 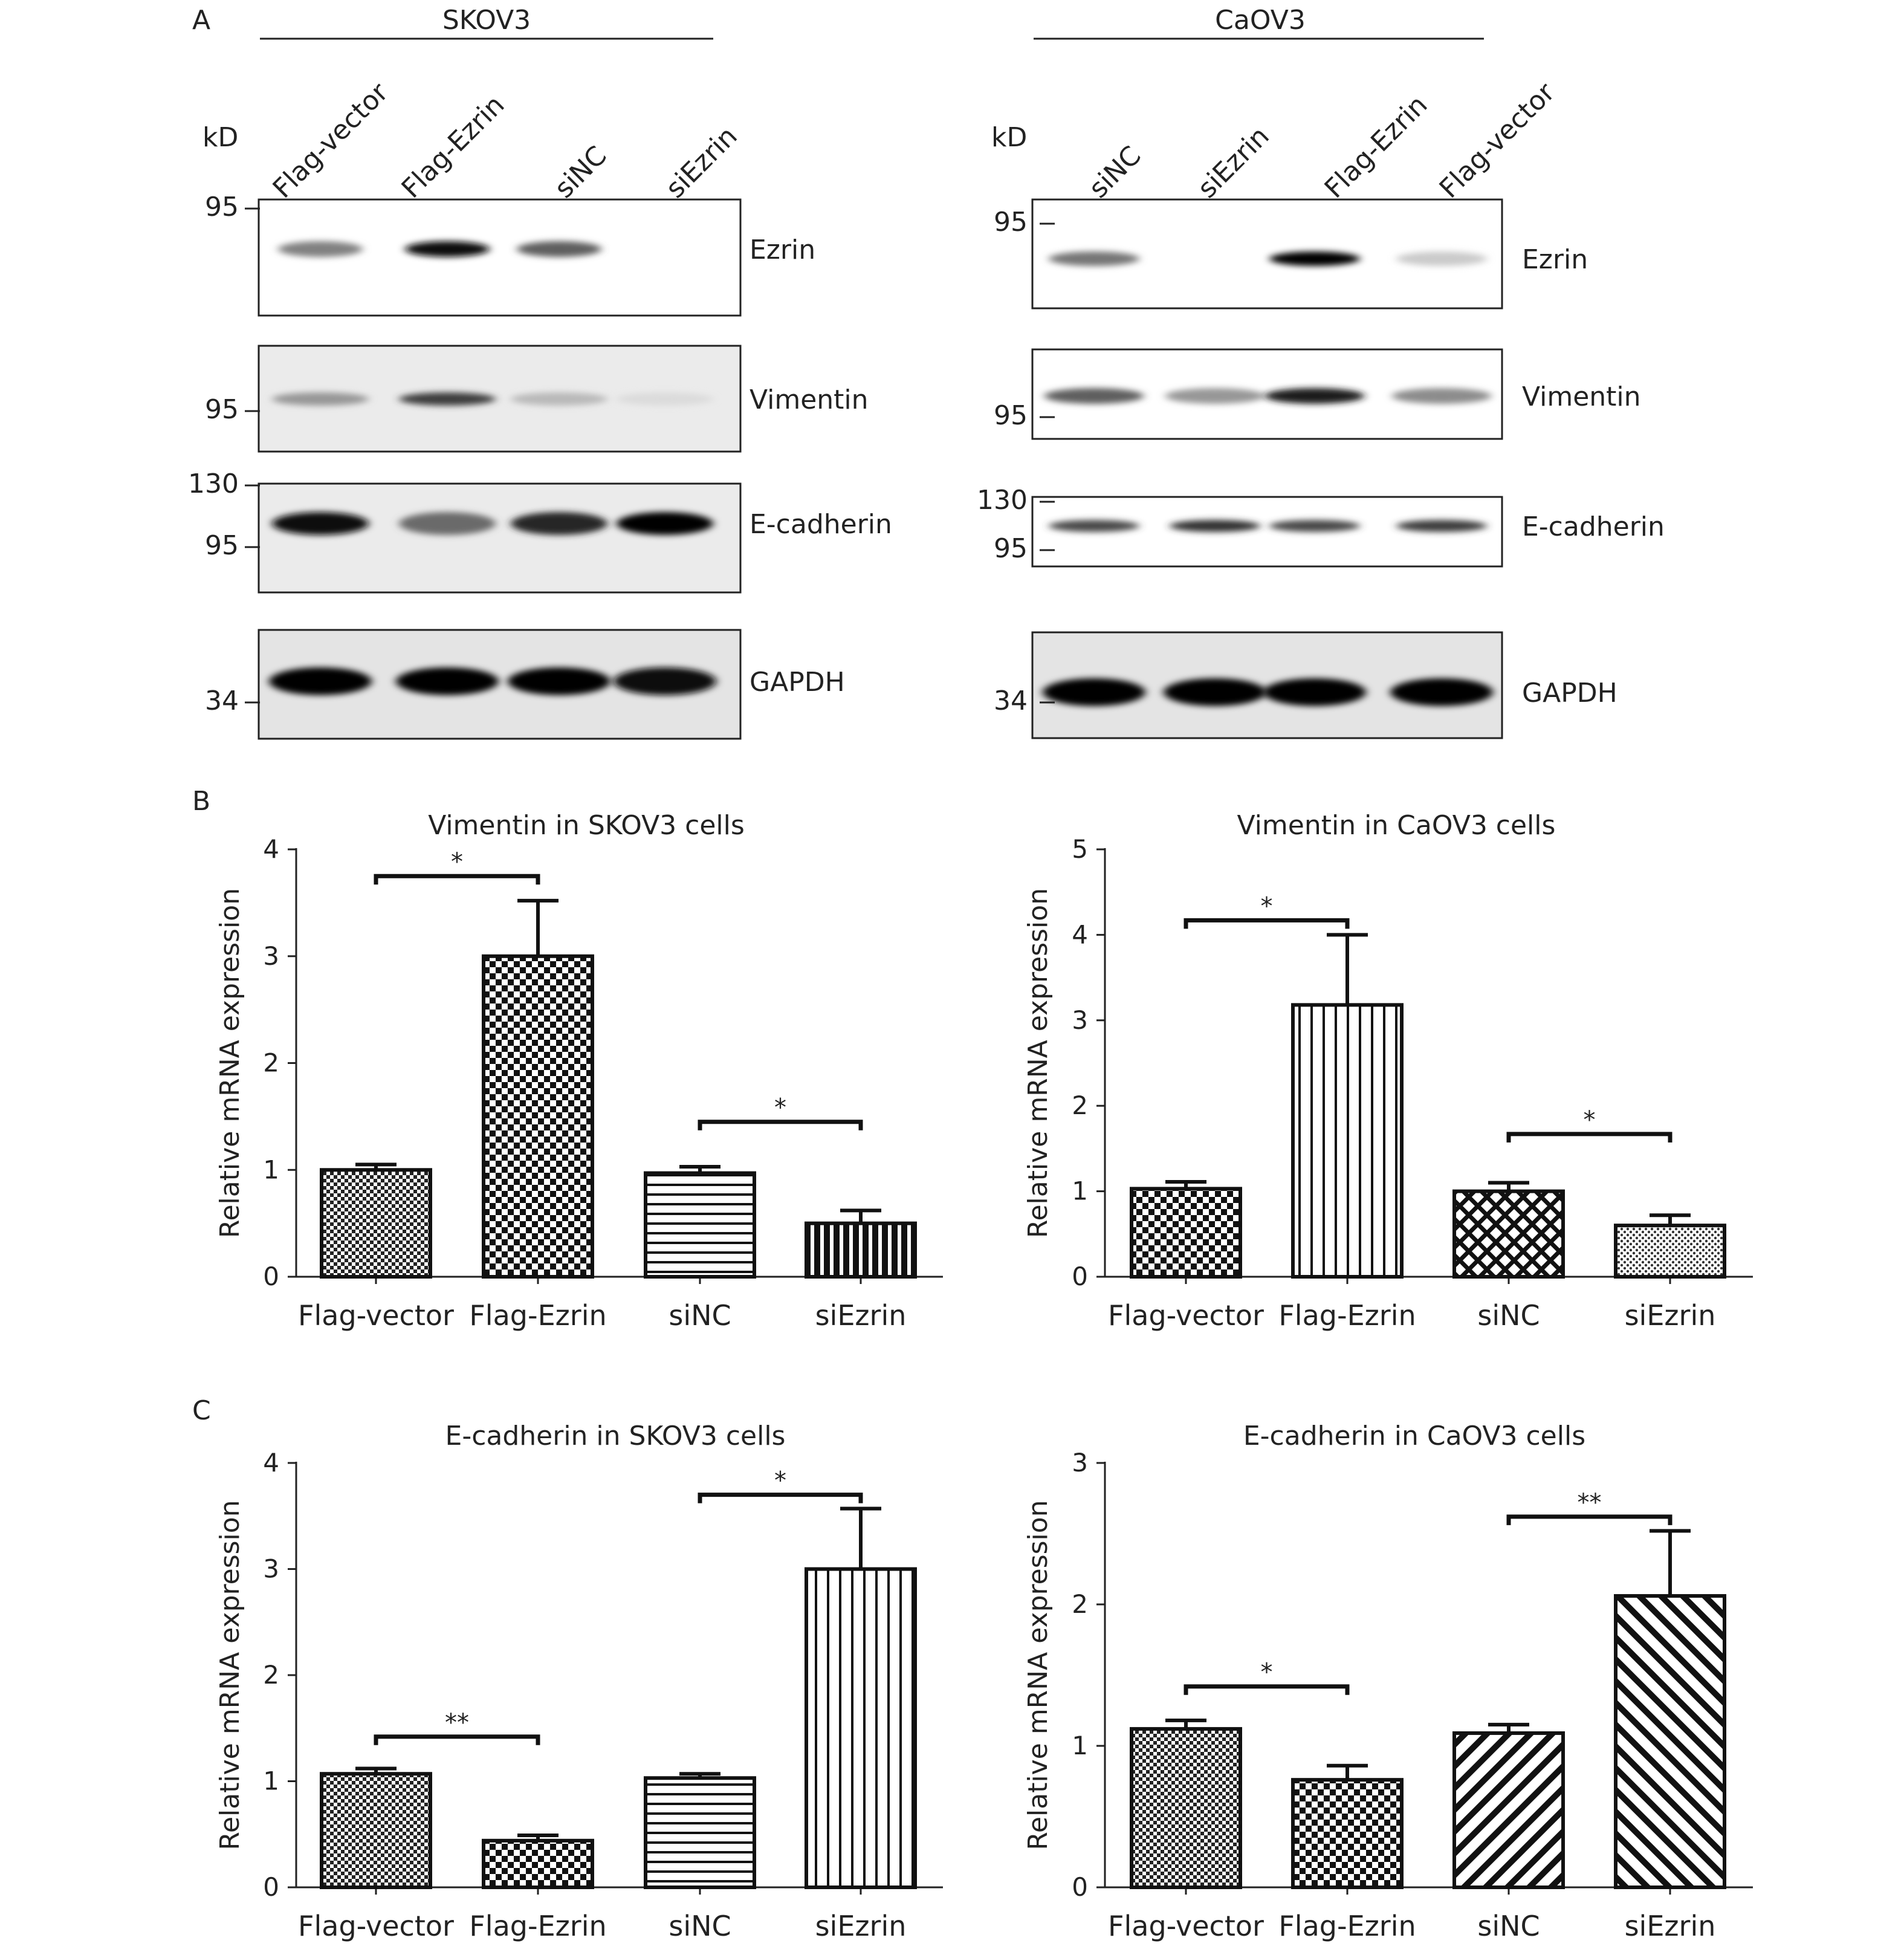 I want to click on cell-line-label: CaOV3, so click(x=1260, y=20).